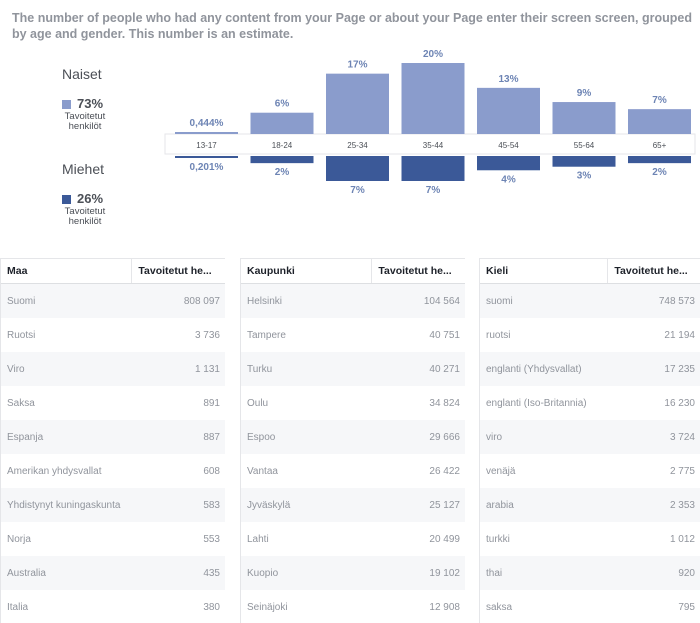 The image size is (700, 623). Describe the element at coordinates (590, 369) in the screenshot. I see `table-row: englanti (Yhdysvallat) 17 235` at that location.